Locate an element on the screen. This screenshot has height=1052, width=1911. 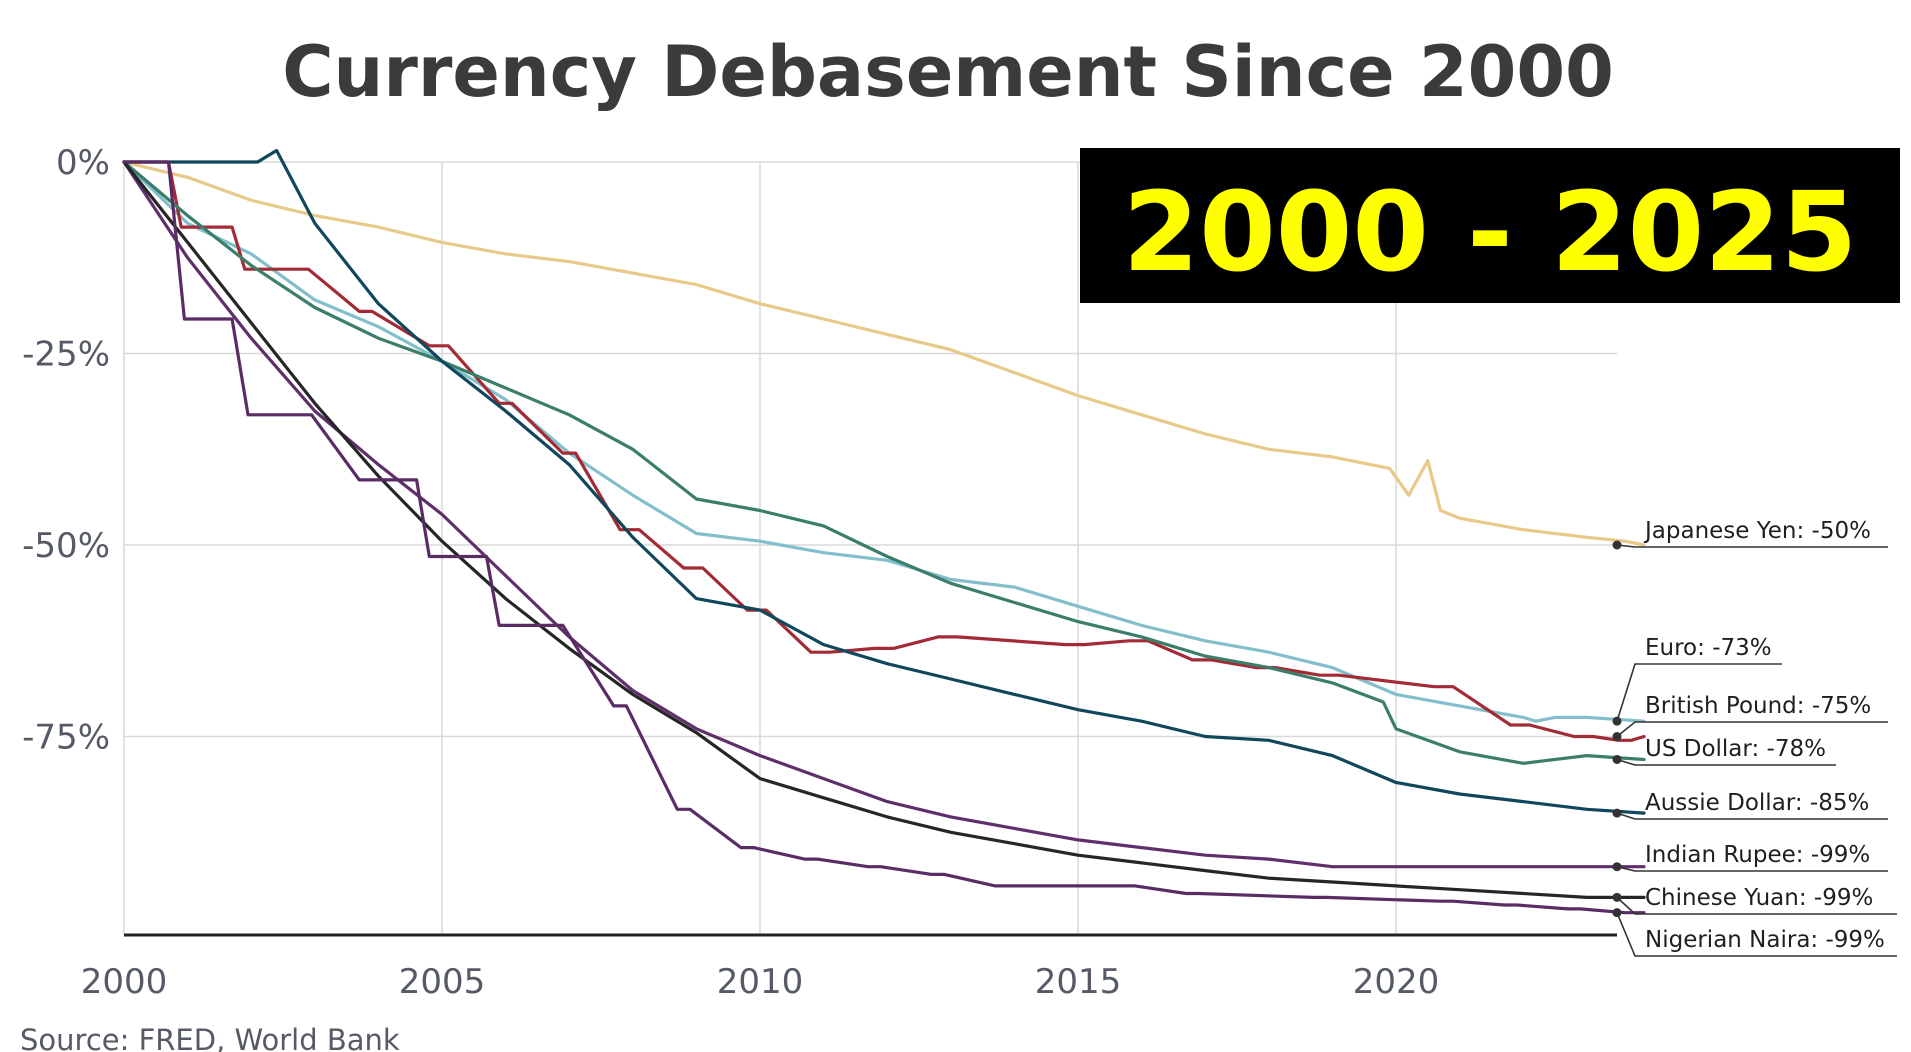
x-tick-label: 2010 is located at coordinates (760, 982).